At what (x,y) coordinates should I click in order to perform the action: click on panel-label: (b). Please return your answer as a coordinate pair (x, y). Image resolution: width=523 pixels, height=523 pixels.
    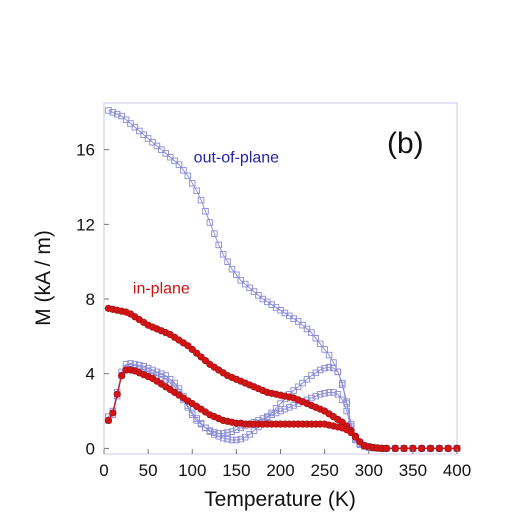
    Looking at the image, I should click on (405, 143).